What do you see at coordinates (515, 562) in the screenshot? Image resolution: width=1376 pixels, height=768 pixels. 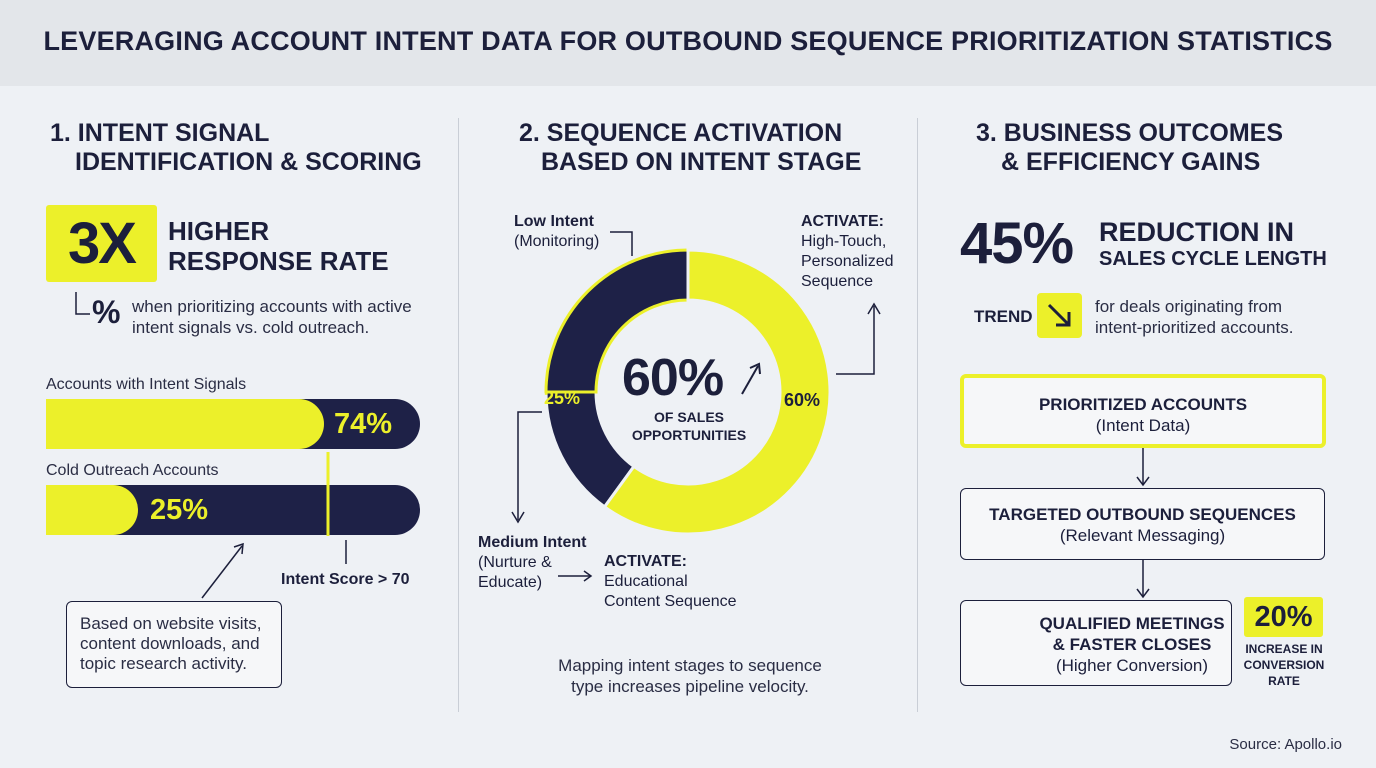 I see `medium-intent-line1: (Nurture &` at bounding box center [515, 562].